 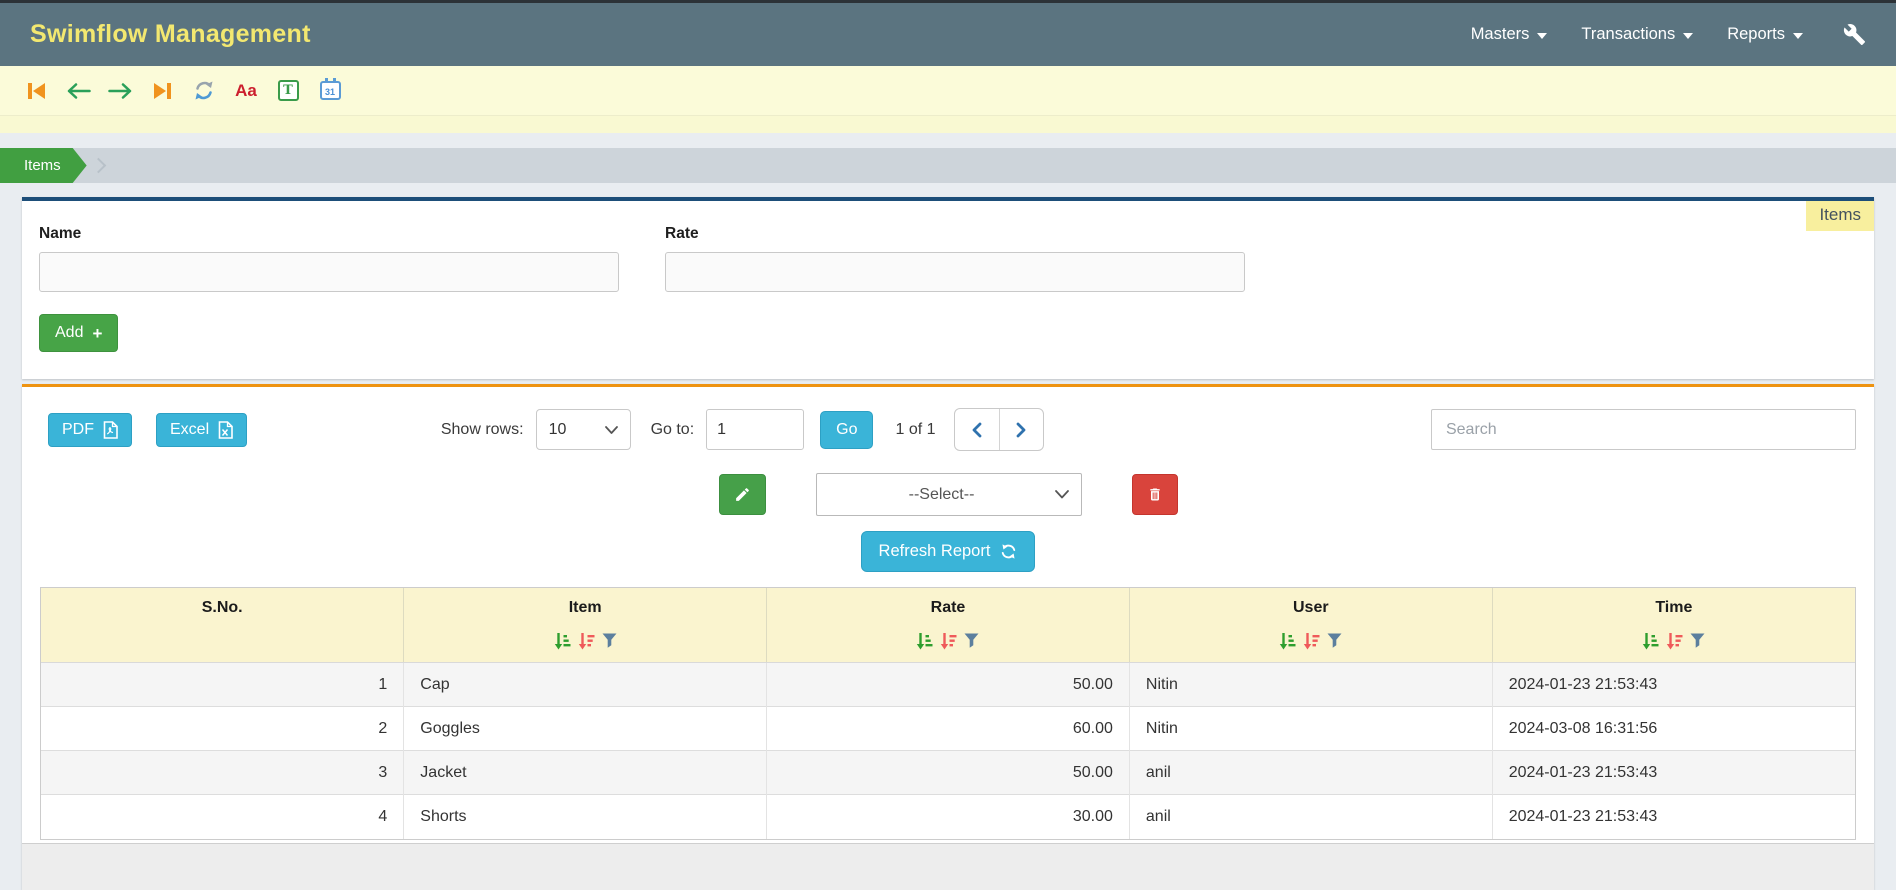 I want to click on table-row: 3 Jacket 50.00 anil 2024-01-23 21:53:43, so click(x=948, y=772).